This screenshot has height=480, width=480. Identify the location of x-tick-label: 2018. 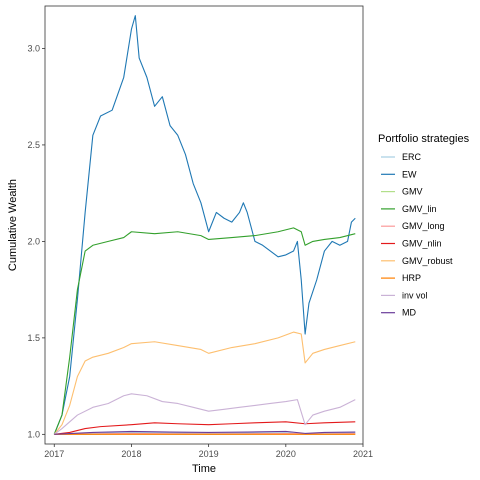
(131, 454).